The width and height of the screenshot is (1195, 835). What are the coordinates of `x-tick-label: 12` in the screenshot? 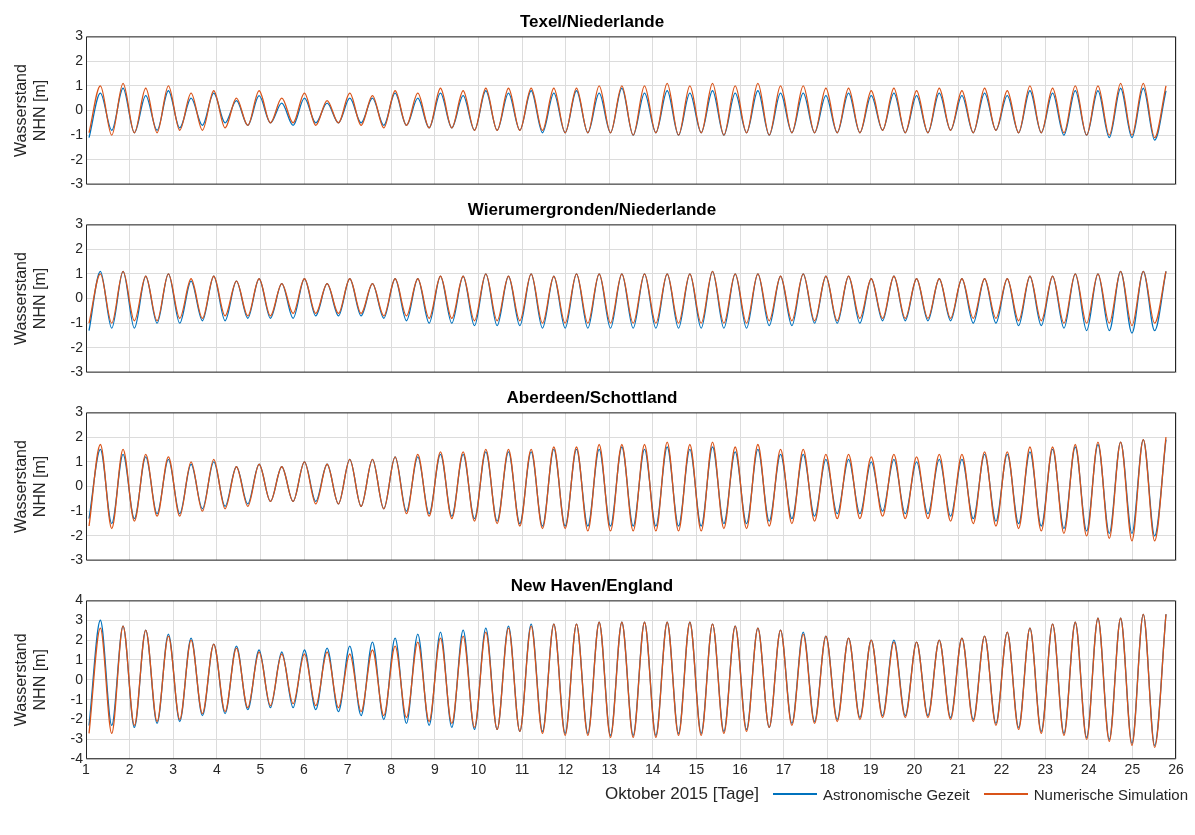 It's located at (565, 769).